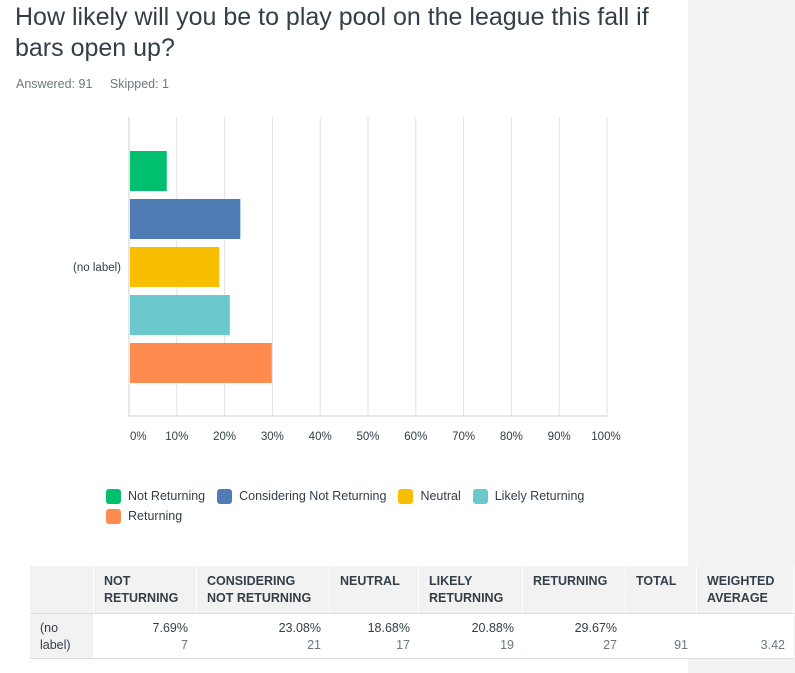 The image size is (795, 673). What do you see at coordinates (139, 84) in the screenshot?
I see `skipped-count: Skipped: 1` at bounding box center [139, 84].